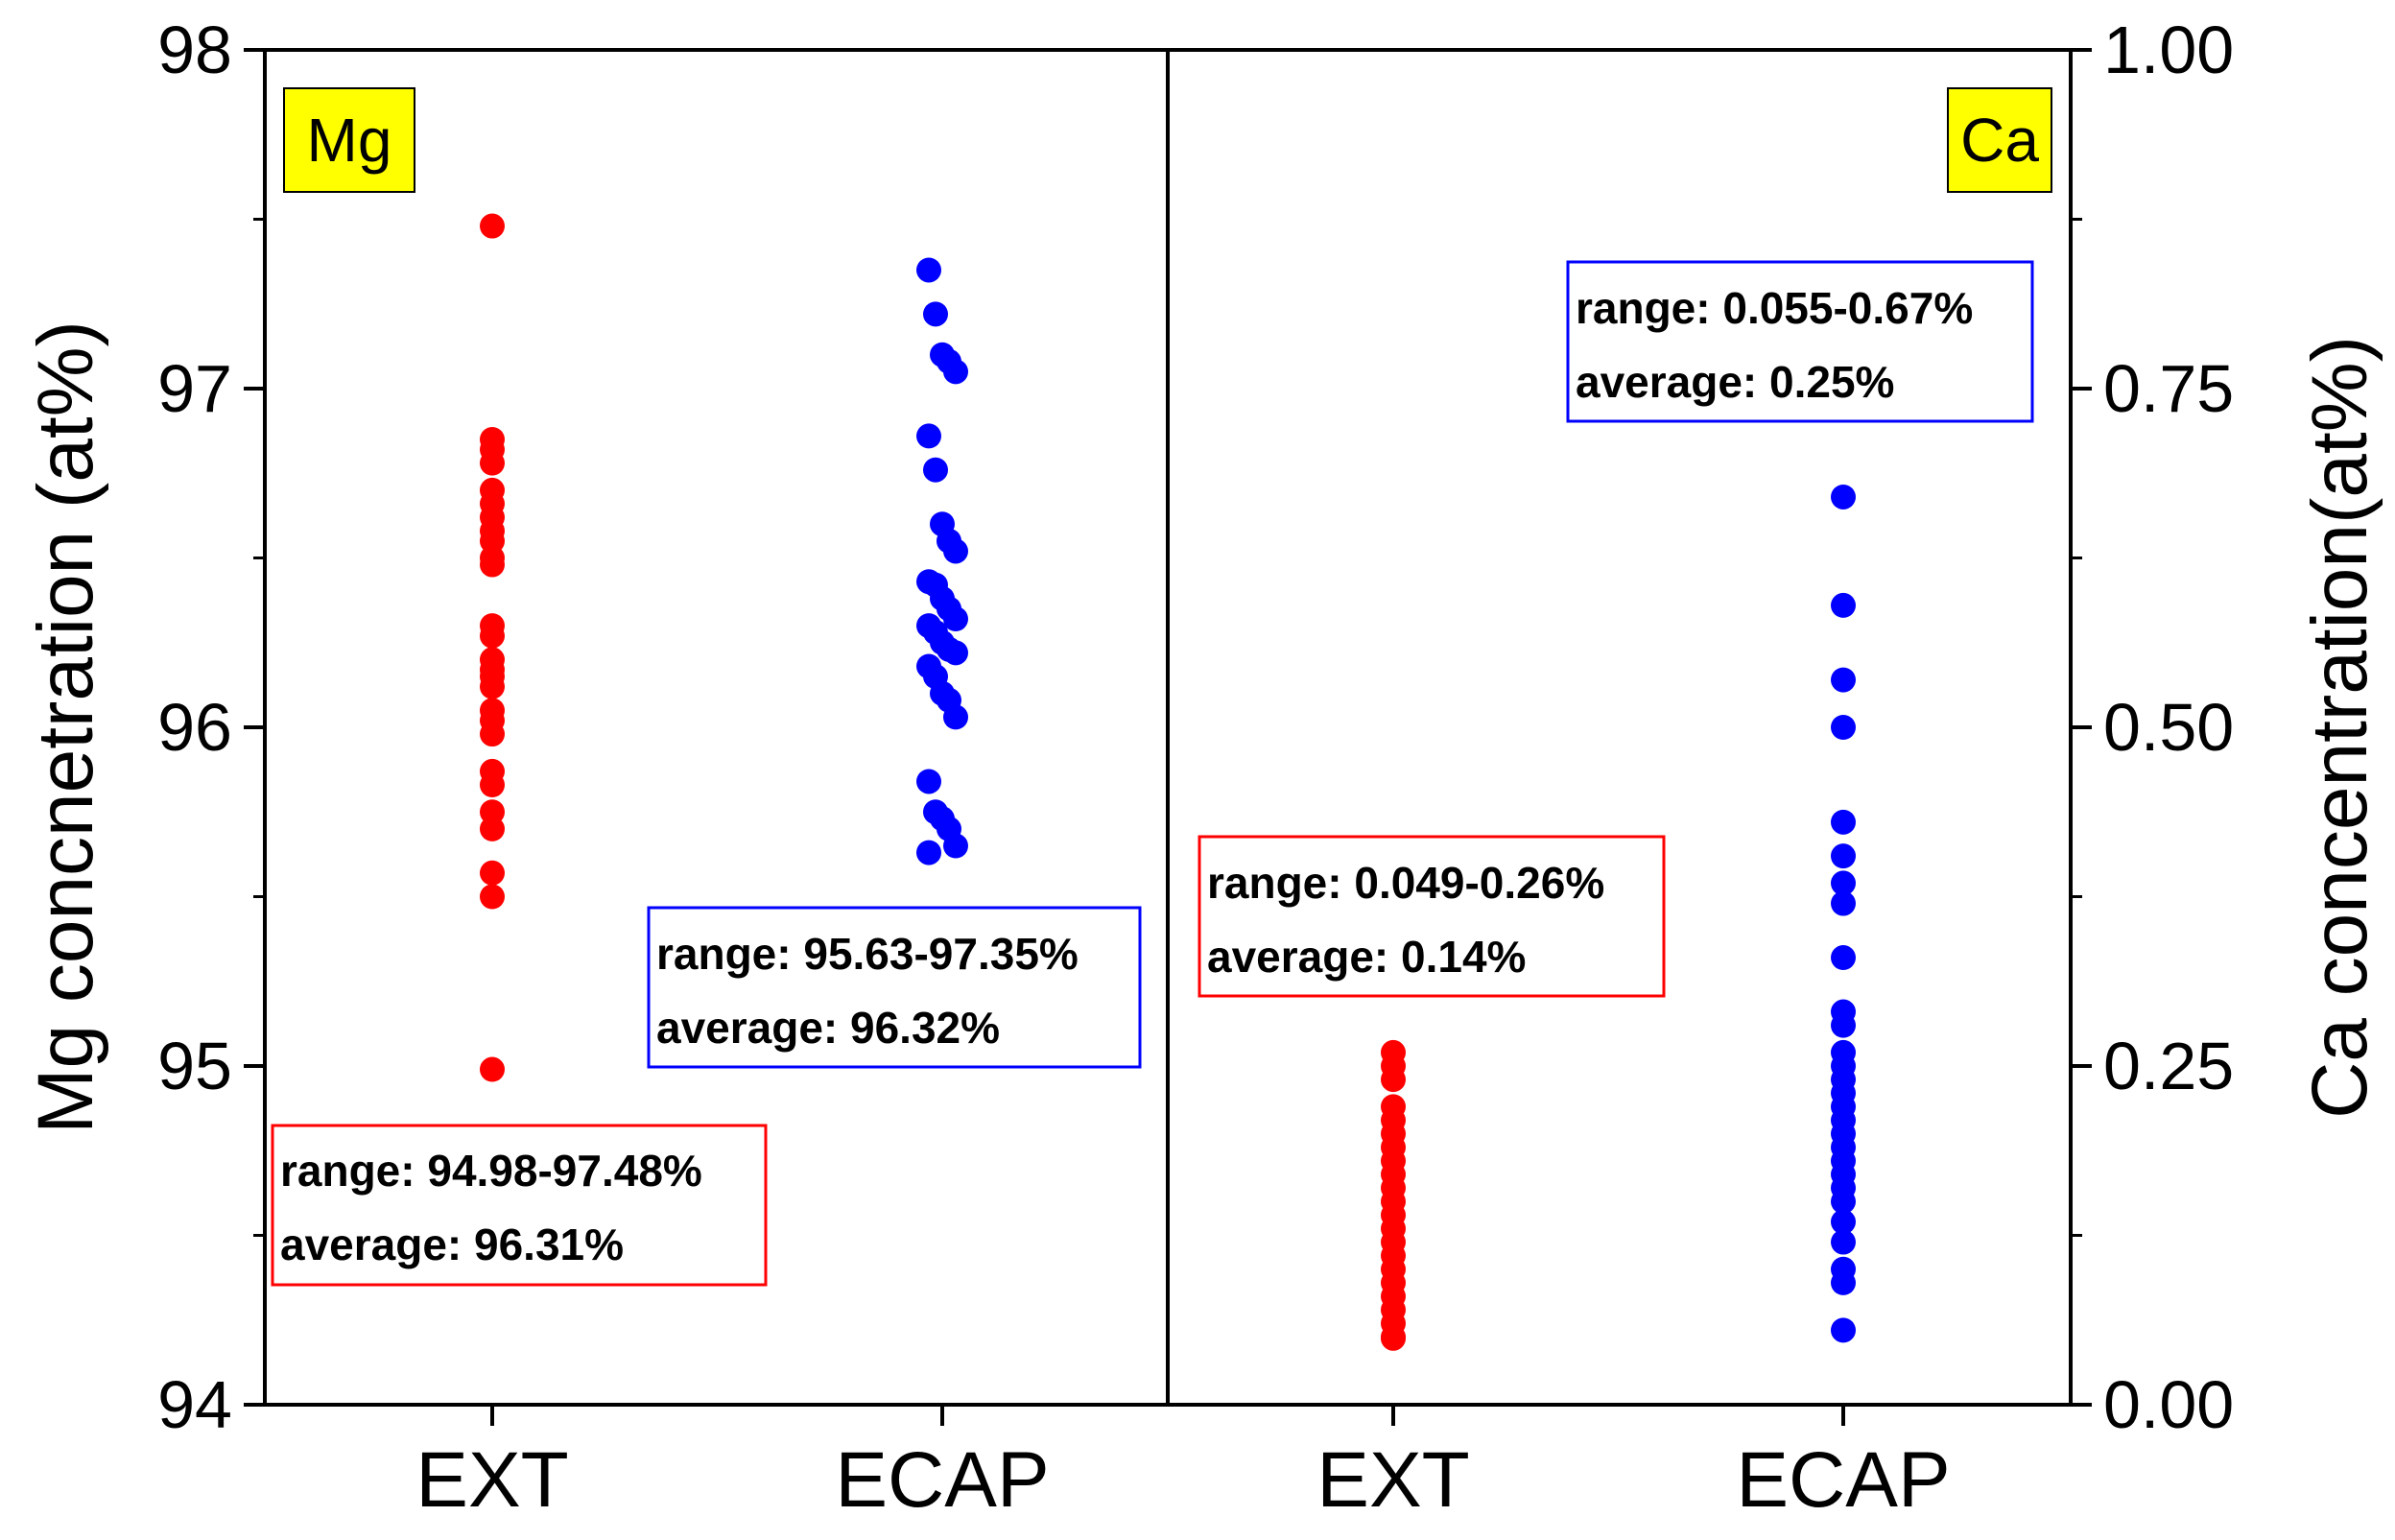 The image size is (2395, 1540). I want to click on left-tick-label: 97, so click(195, 388).